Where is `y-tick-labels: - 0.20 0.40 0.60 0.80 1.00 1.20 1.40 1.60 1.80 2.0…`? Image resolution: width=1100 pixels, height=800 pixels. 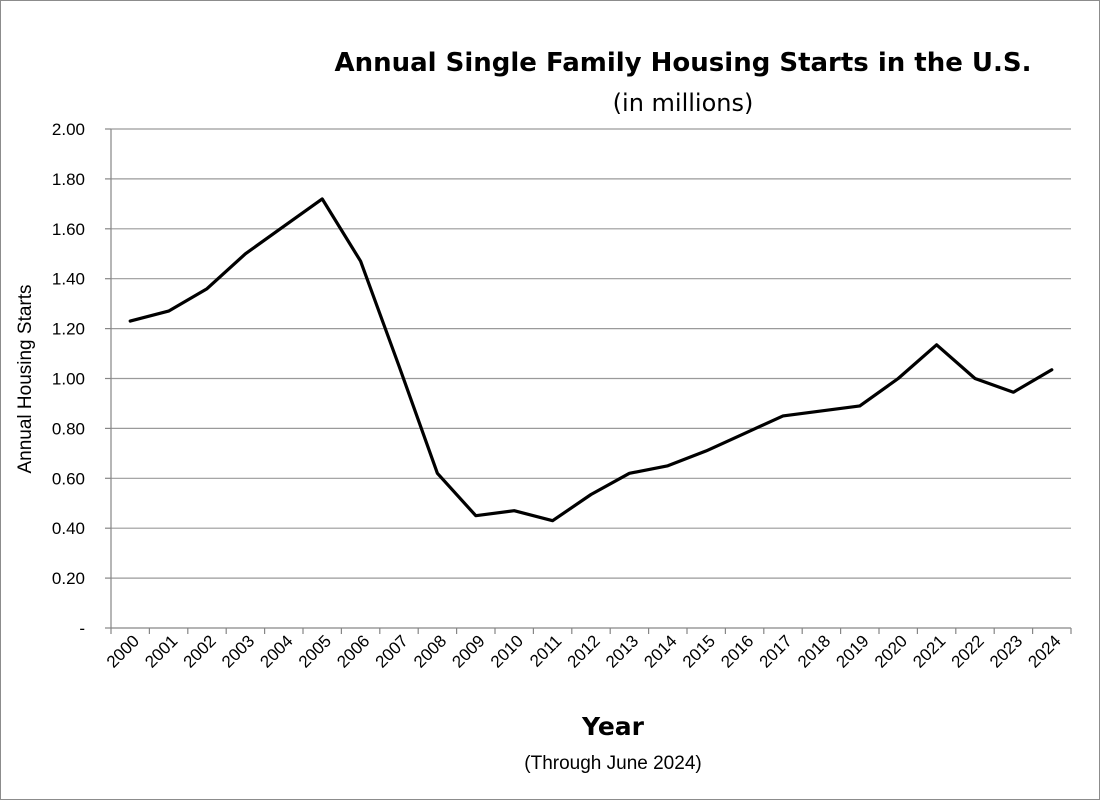
y-tick-labels: - 0.20 0.40 0.60 0.80 1.00 1.20 1.40 1.60 1.80 2.0… is located at coordinates (68, 379).